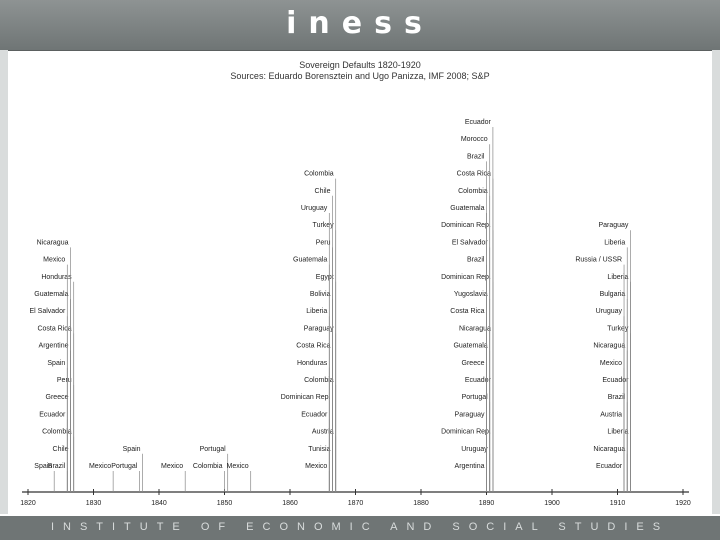 The image size is (720, 540). Describe the element at coordinates (683, 503) in the screenshot. I see `x-tick-label: 1920` at that location.